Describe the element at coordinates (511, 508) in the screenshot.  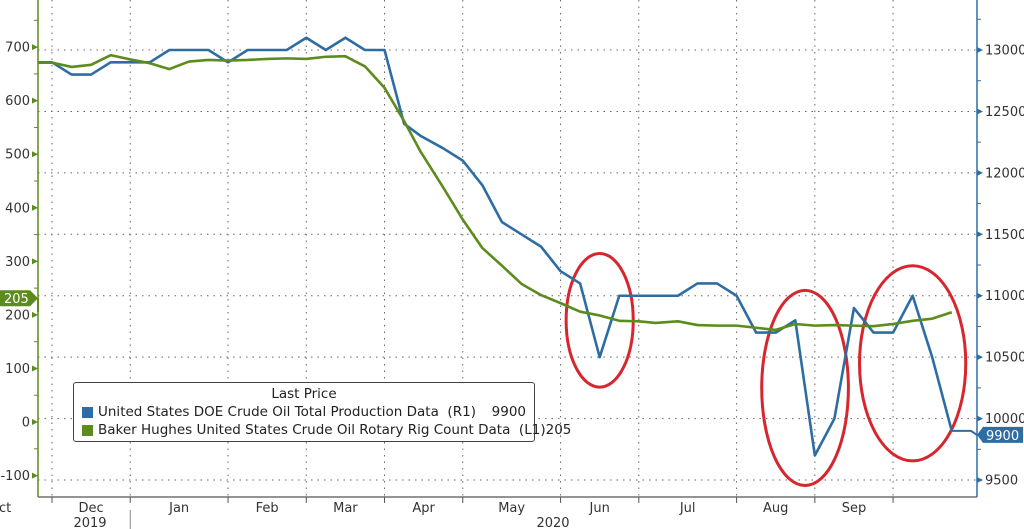
I see `x-tick-label: May` at that location.